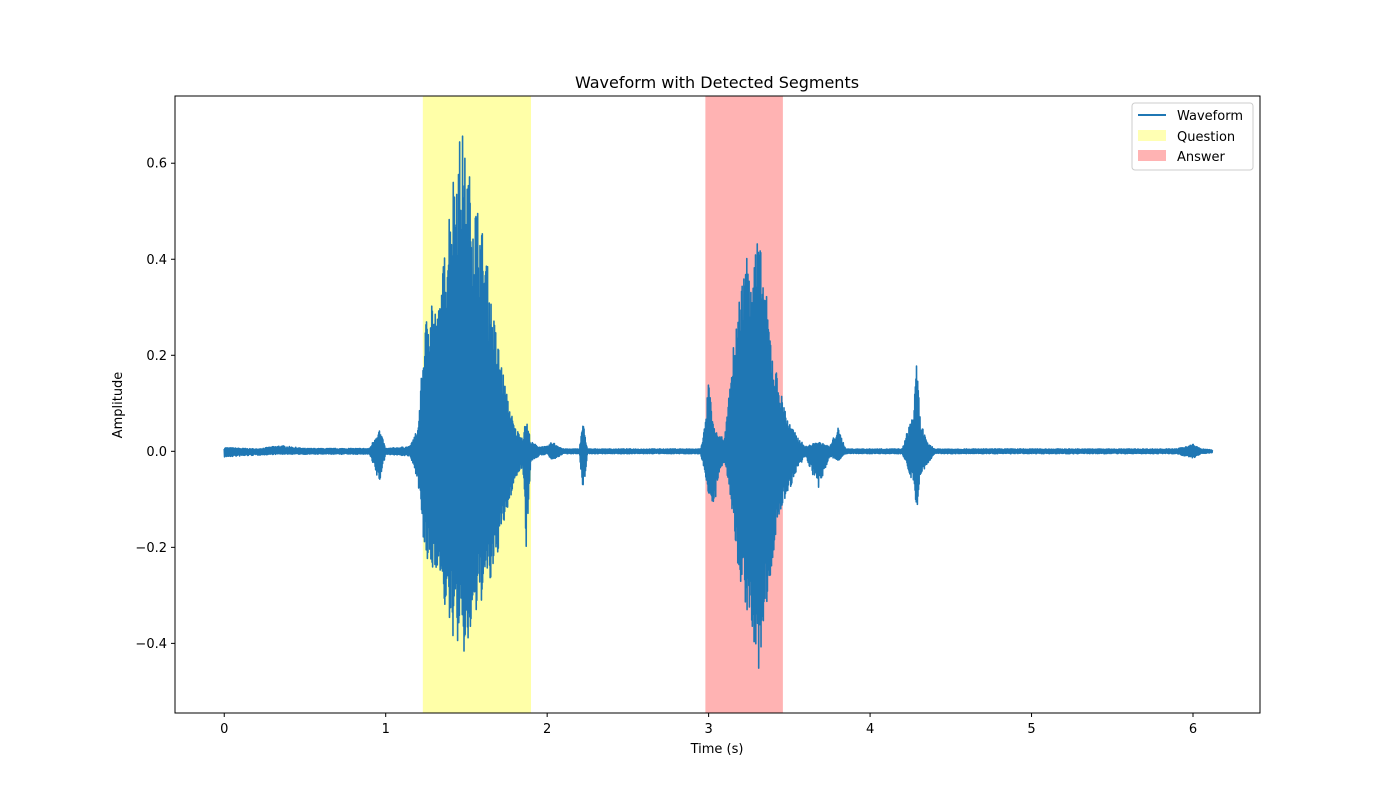 The image size is (1400, 800). Describe the element at coordinates (151, 548) in the screenshot. I see `y-tick-label: −0.2` at that location.